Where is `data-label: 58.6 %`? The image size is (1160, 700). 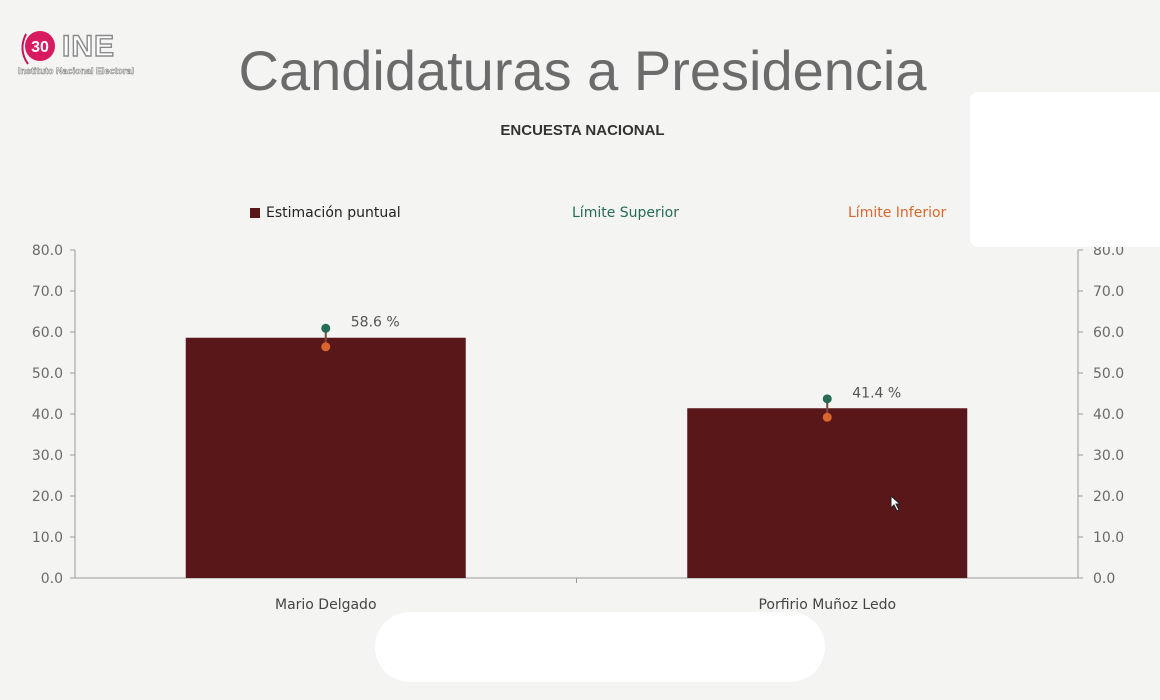
data-label: 58.6 % is located at coordinates (375, 323).